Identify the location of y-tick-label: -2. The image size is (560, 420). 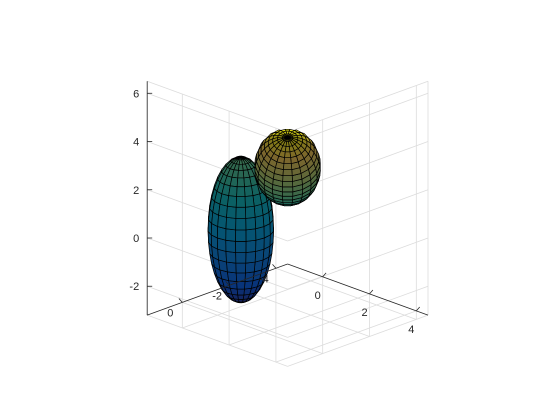
(217, 296).